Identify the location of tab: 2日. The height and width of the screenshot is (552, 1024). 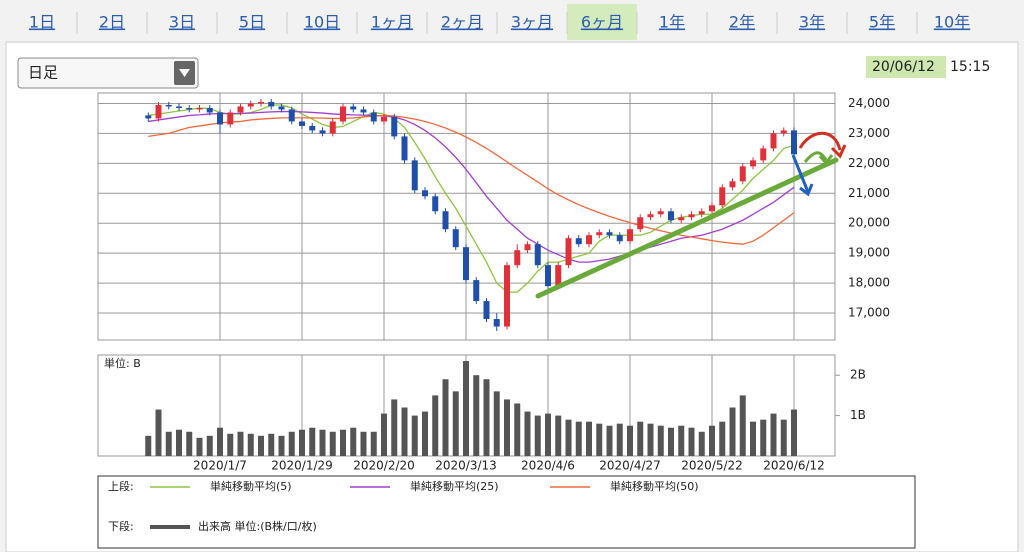
(112, 22).